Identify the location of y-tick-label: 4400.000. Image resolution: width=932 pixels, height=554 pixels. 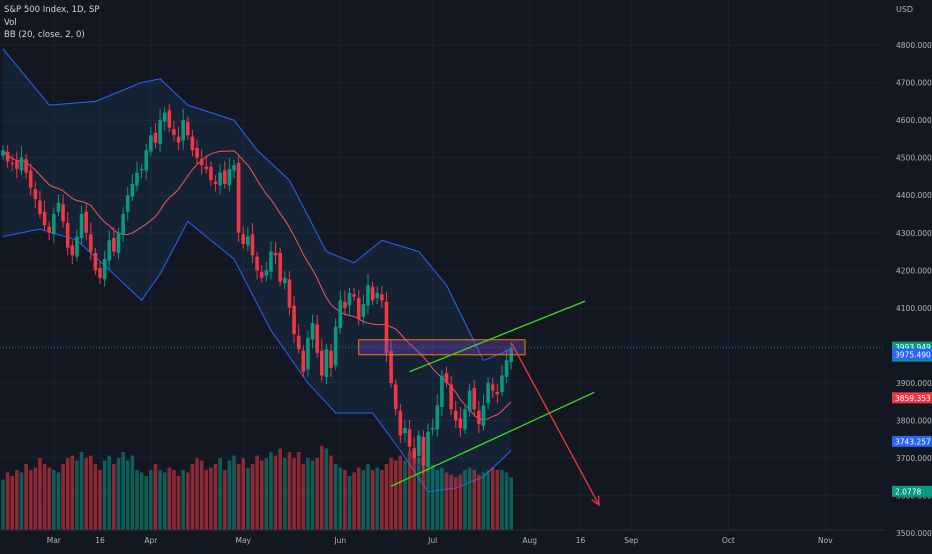
(914, 195).